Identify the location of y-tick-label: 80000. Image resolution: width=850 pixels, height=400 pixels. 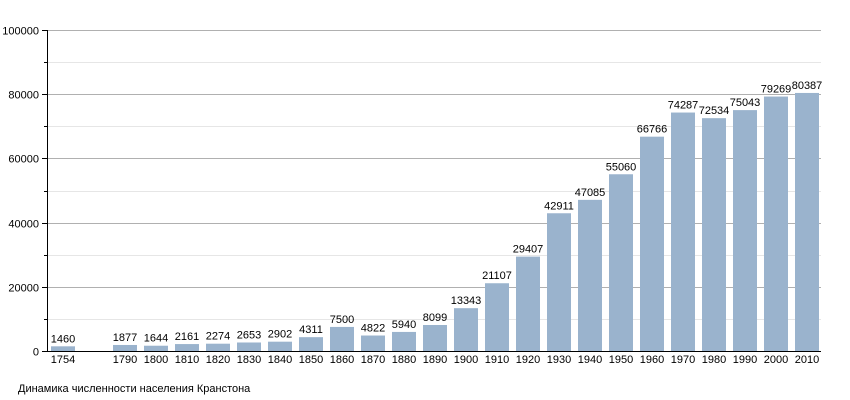
(23, 96).